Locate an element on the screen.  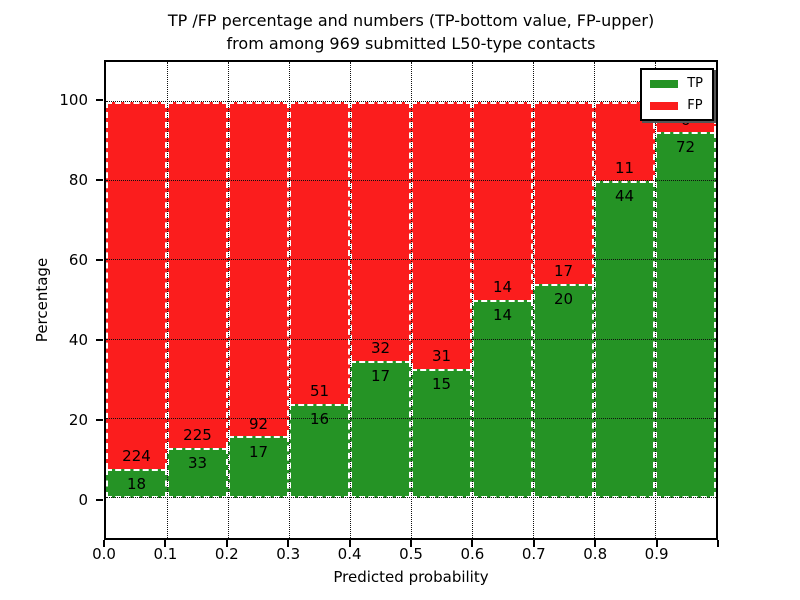
y-tick-label: 20 is located at coordinates (78, 420).